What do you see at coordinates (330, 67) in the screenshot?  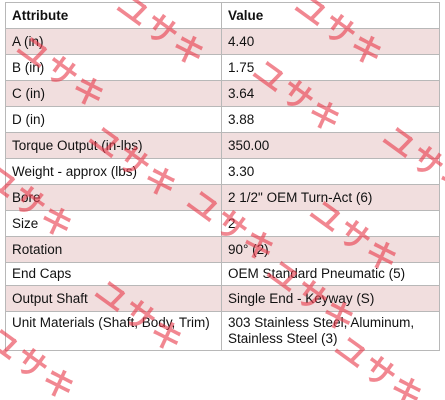 I see `value-cell: 1.75` at bounding box center [330, 67].